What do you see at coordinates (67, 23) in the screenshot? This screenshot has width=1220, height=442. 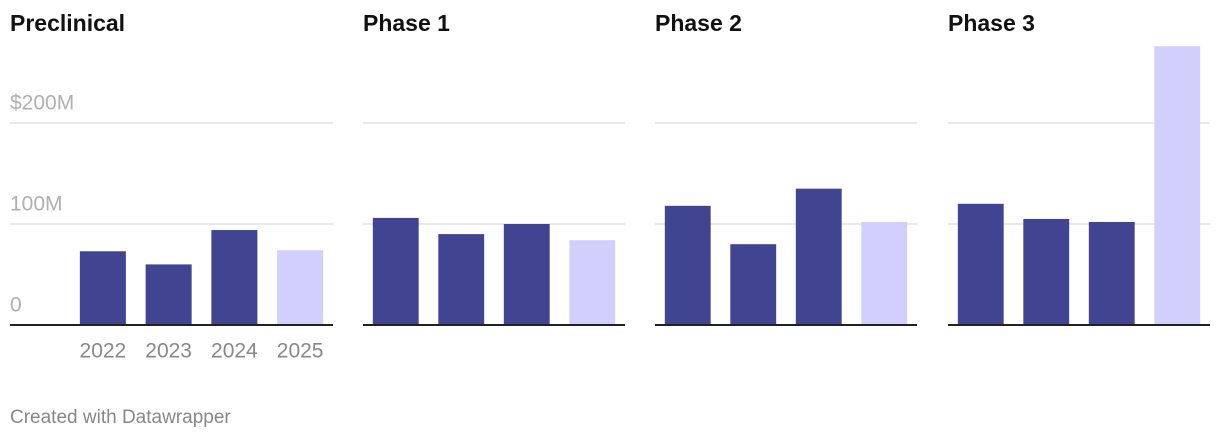 I see `panel-title: Preclinical` at bounding box center [67, 23].